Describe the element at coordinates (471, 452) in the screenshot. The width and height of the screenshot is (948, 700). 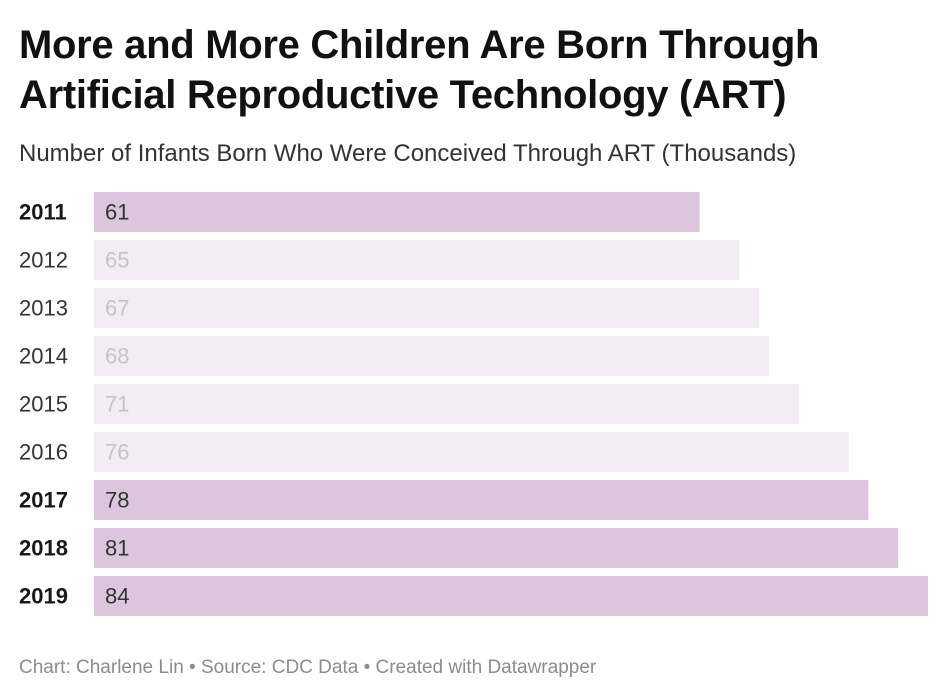
I see `bar-2016` at that location.